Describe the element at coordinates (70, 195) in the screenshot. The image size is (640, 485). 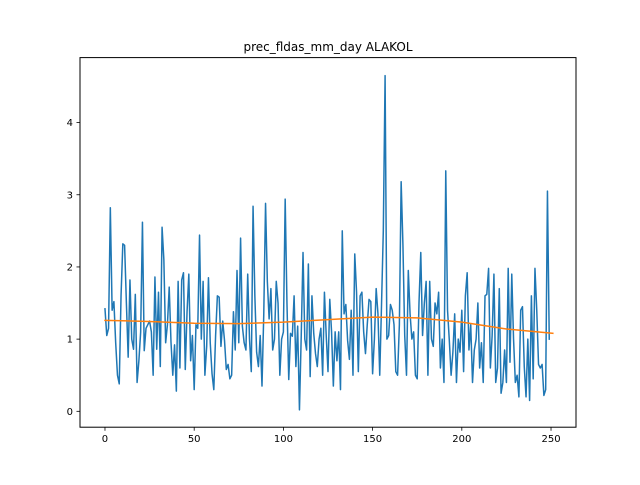
I see `y-tick-label: 3` at that location.